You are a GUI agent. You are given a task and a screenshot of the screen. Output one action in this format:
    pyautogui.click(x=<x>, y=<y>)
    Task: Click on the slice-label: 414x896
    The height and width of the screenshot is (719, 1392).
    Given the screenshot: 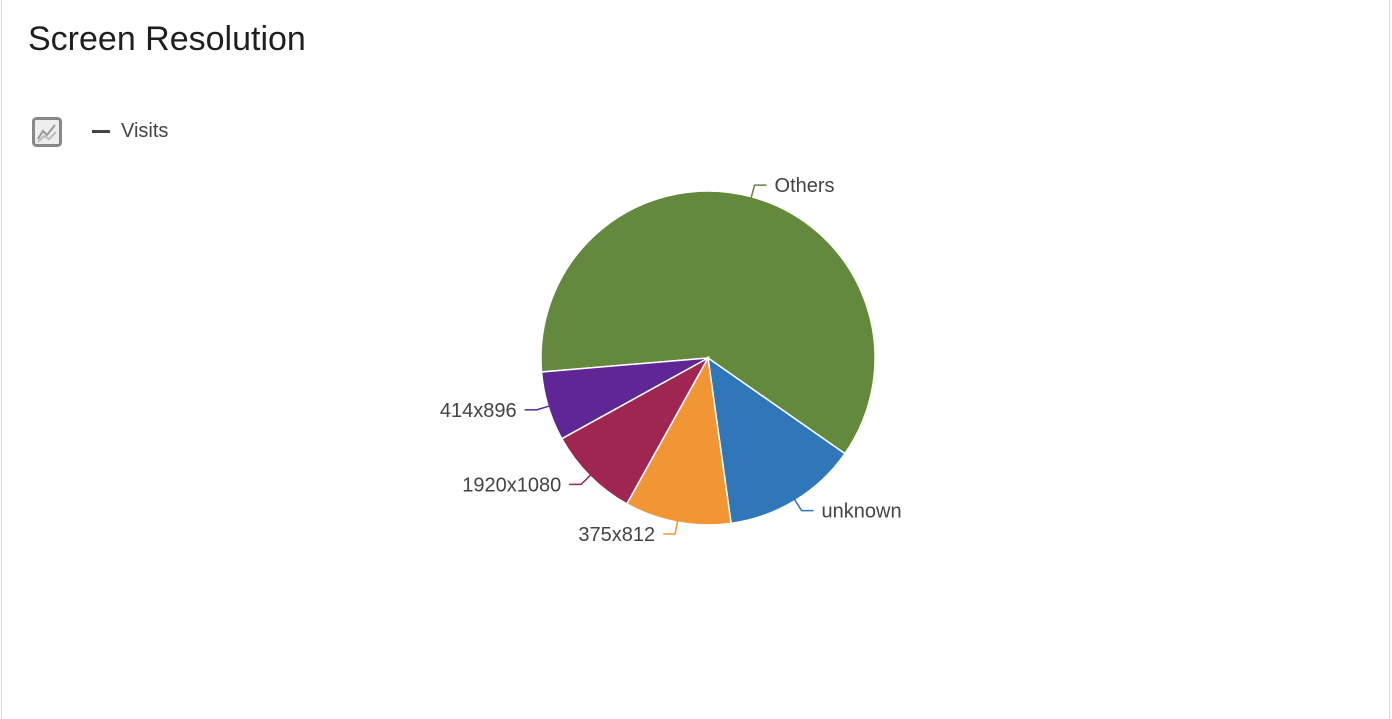 What is the action you would take?
    pyautogui.click(x=478, y=411)
    